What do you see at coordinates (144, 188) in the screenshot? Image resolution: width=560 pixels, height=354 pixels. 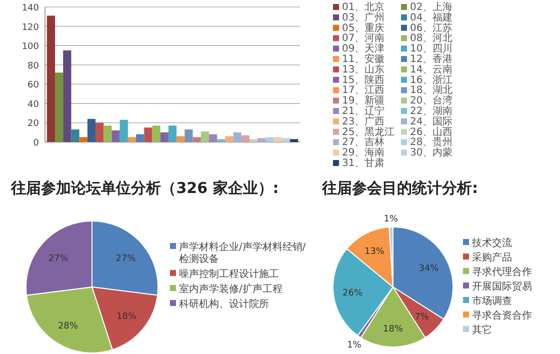 I see `chart-title: 往届参加论坛单位分析（326 家企业）:` at bounding box center [144, 188].